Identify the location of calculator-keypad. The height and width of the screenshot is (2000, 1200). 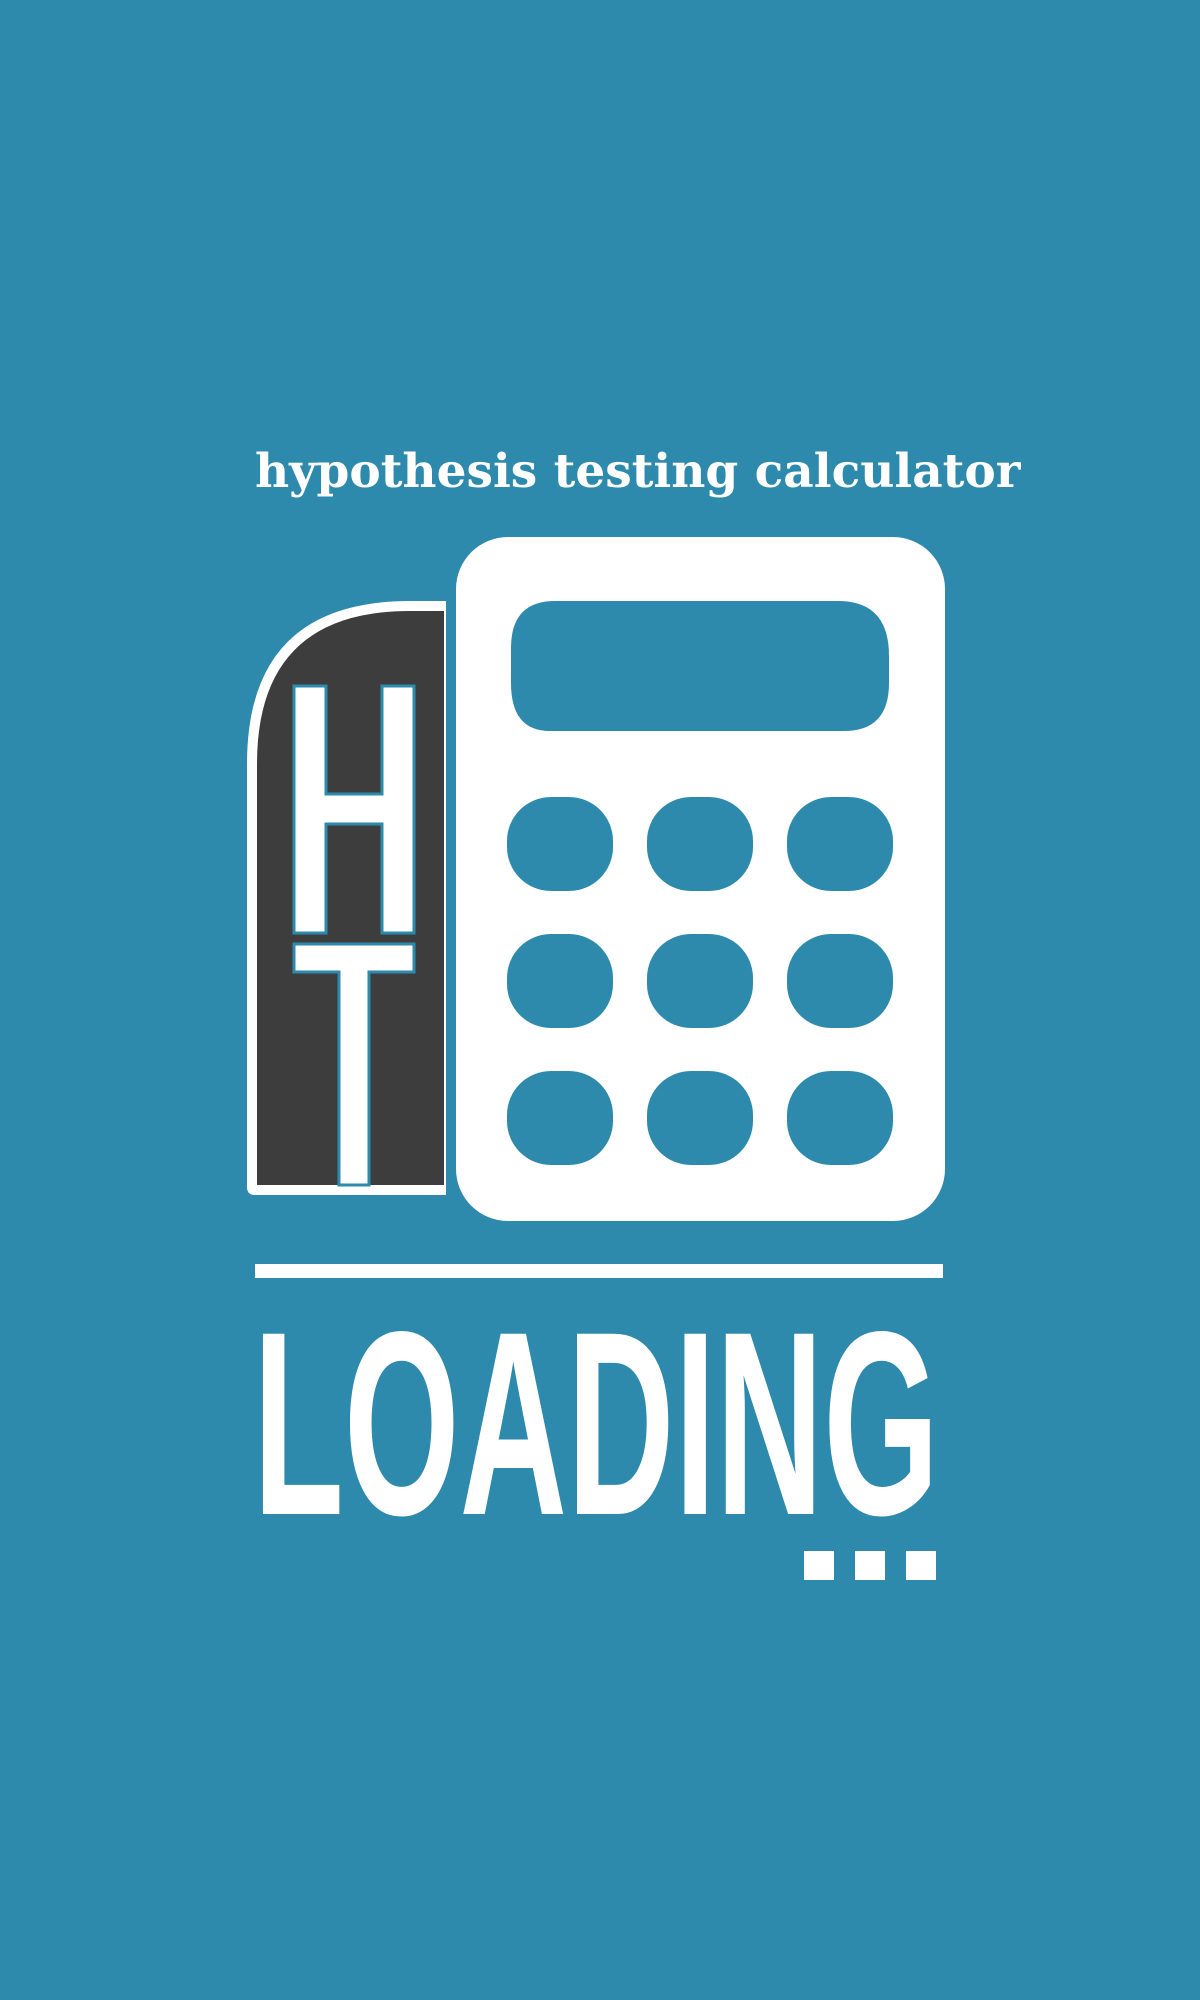
(700, 981).